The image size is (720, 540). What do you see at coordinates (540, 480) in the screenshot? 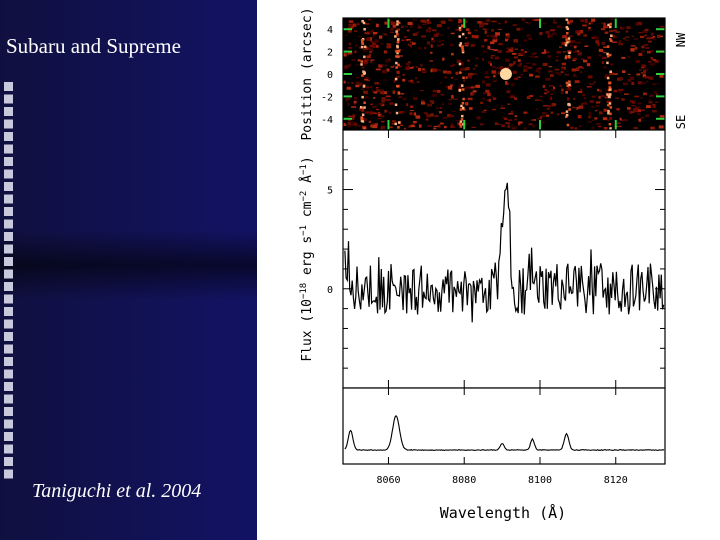
I see `x-tick-label: 8100` at bounding box center [540, 480].